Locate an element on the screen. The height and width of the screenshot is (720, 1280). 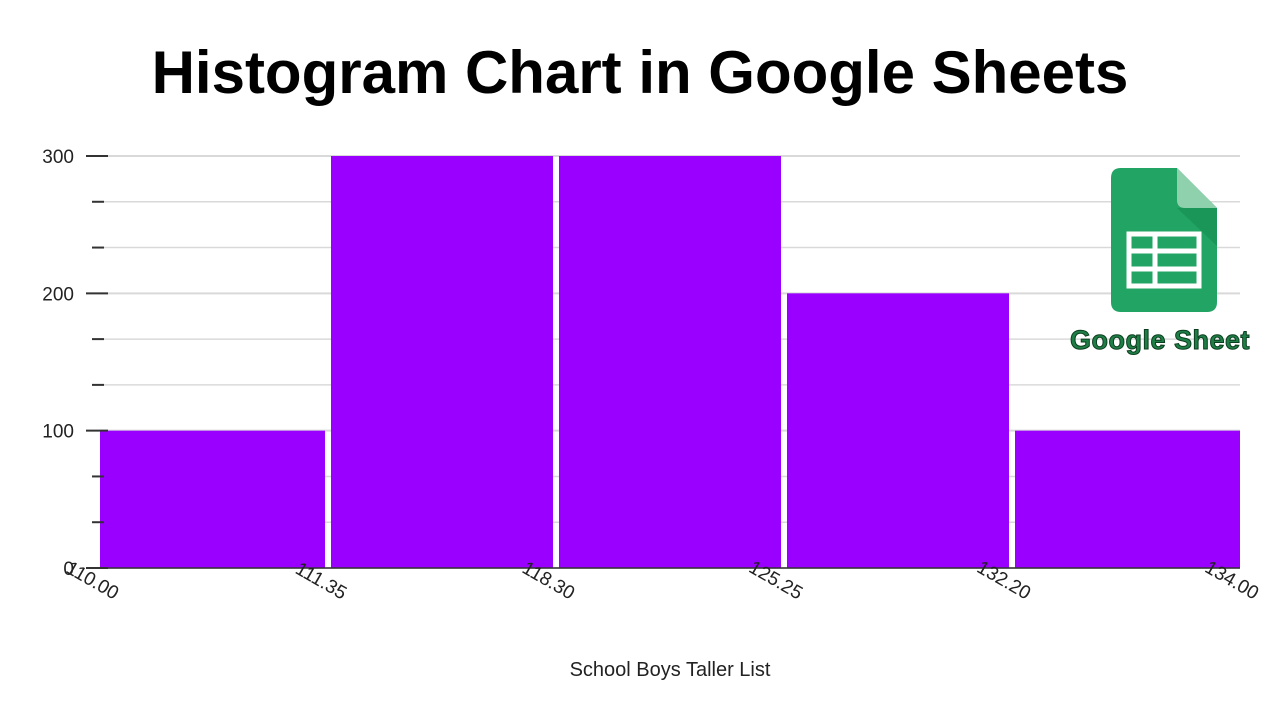
y-tick-label: 300 is located at coordinates (58, 157).